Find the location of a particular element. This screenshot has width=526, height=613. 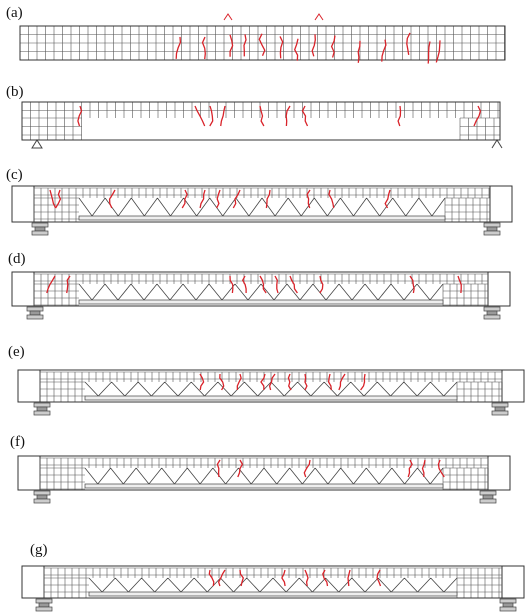

panel-label: (b) is located at coordinates (15, 92).